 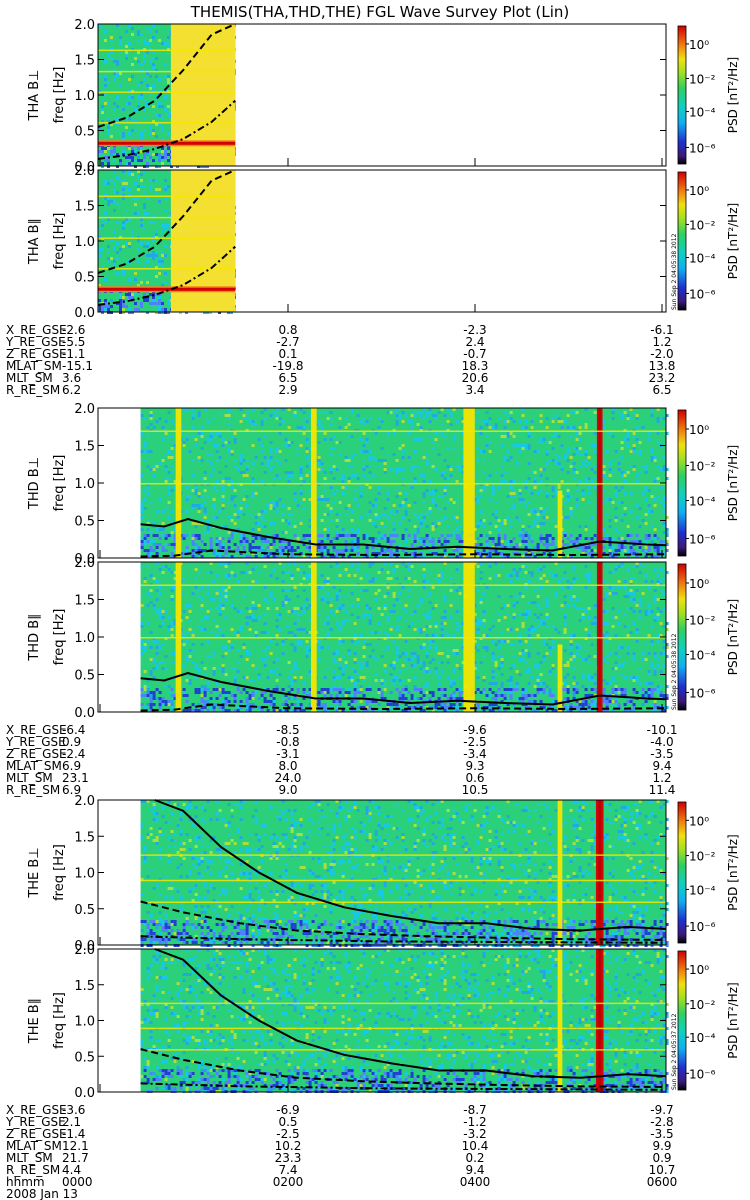 What do you see at coordinates (661, 1146) in the screenshot?
I see `ephemeris-value: 9.9` at bounding box center [661, 1146].